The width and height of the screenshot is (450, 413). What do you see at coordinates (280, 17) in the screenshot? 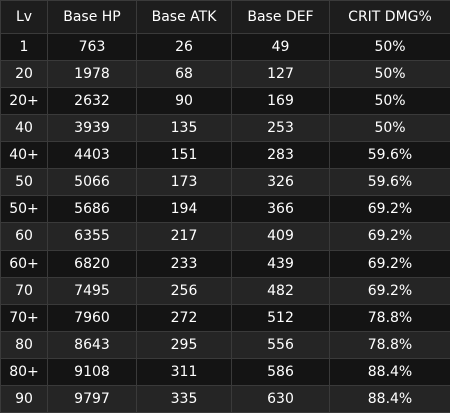
I see `header-base-def: Base DEF` at bounding box center [280, 17].